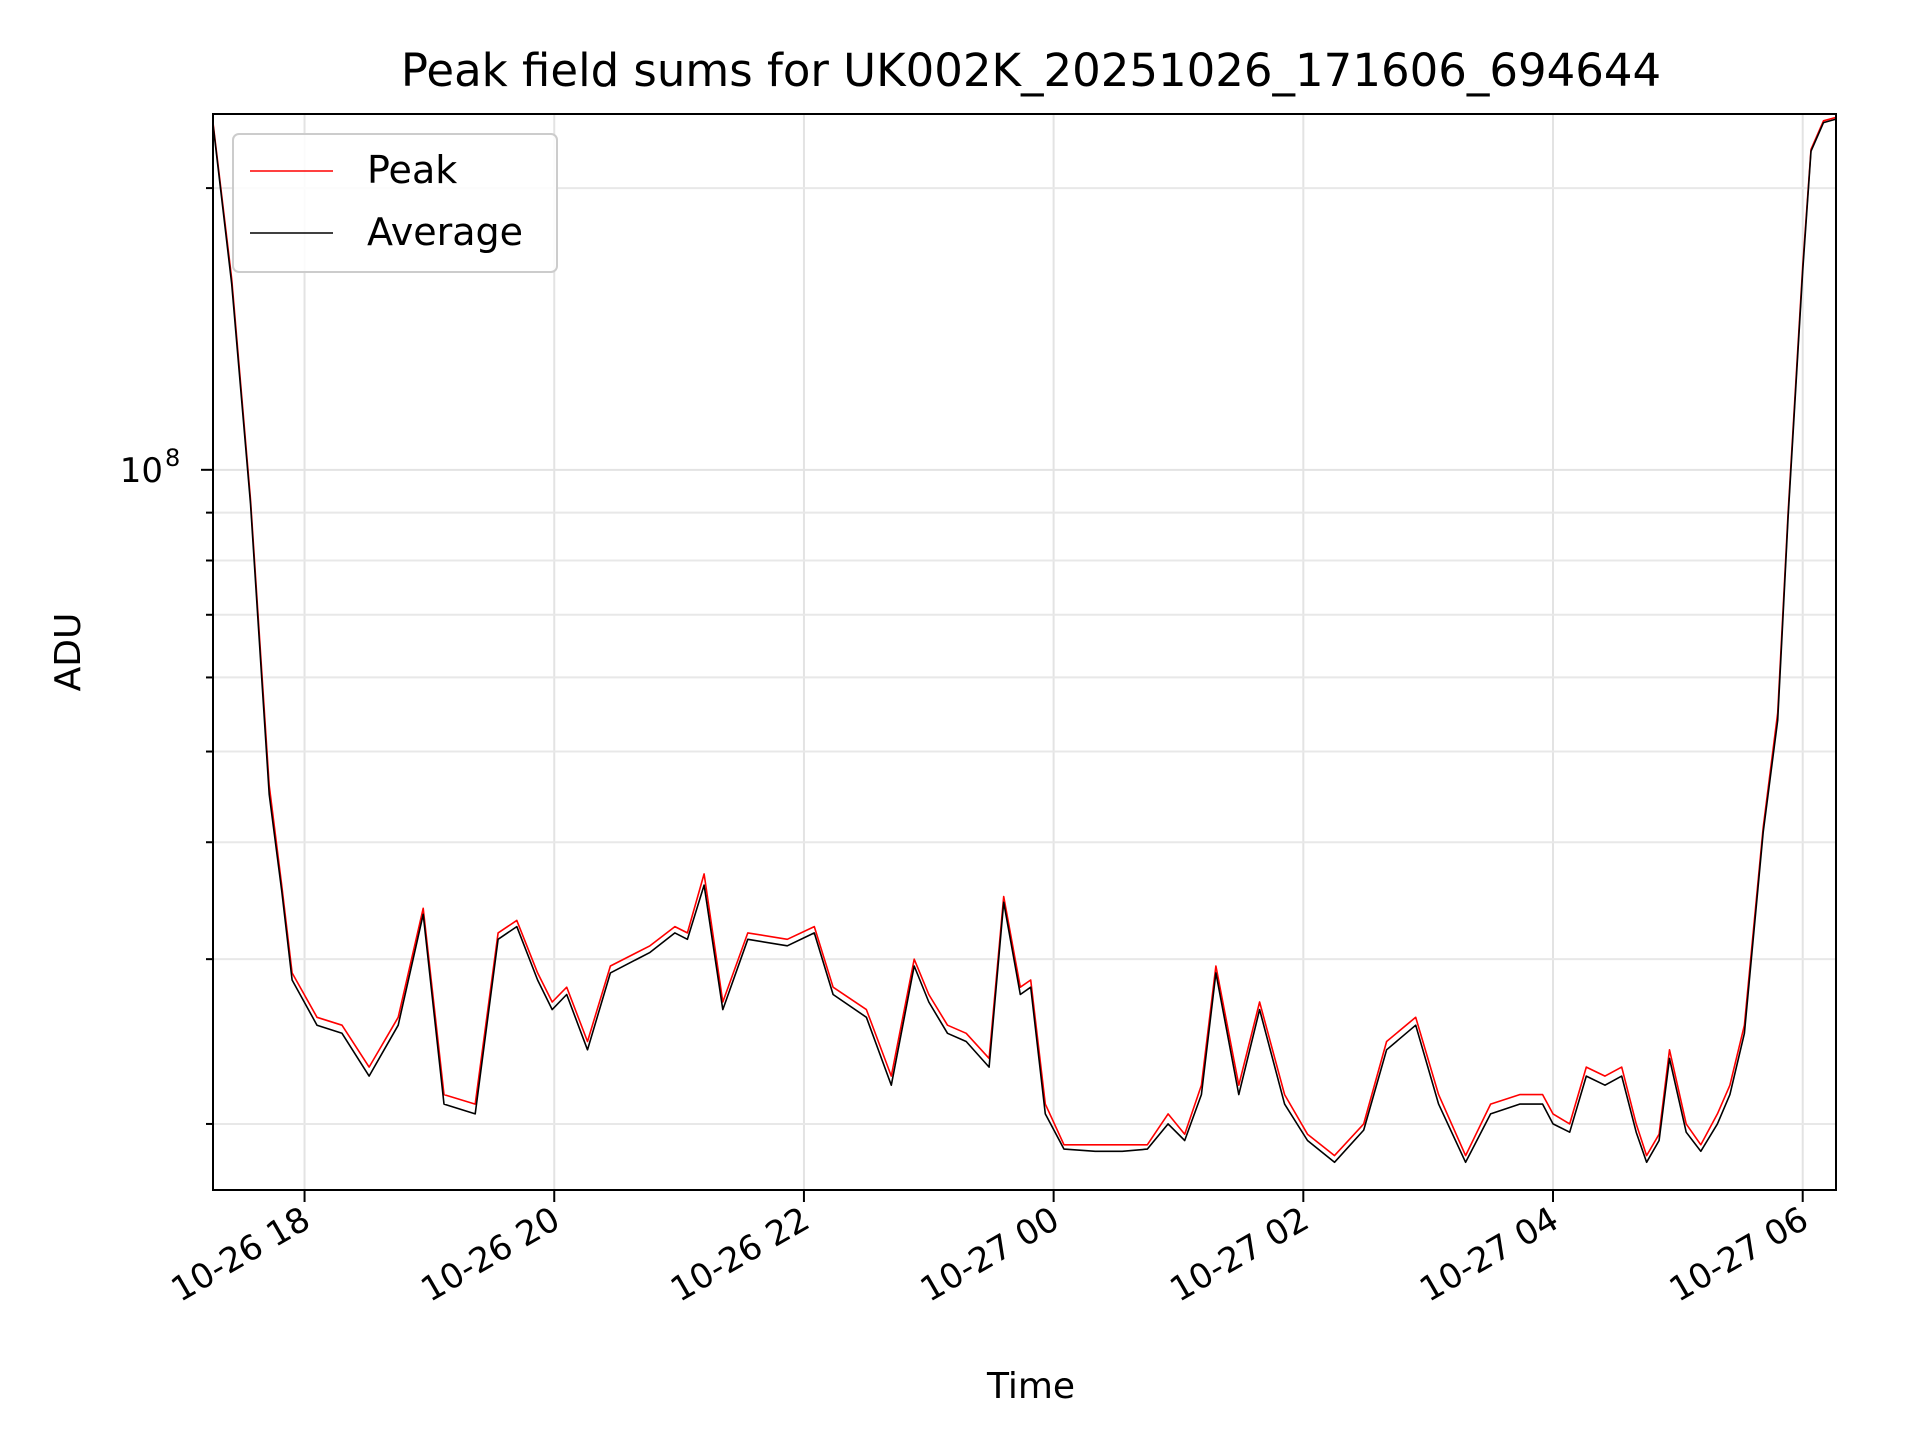  What do you see at coordinates (172, 458) in the screenshot?
I see `y-tick-exponent: 8` at bounding box center [172, 458].